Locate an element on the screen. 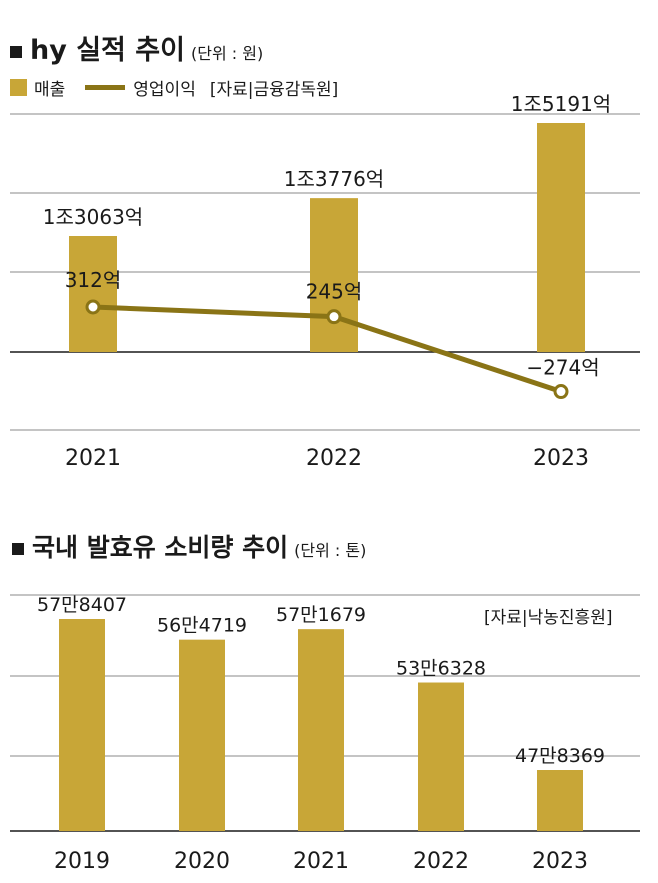 The height and width of the screenshot is (883, 658). chart2-x-tick: 2023 is located at coordinates (560, 861).